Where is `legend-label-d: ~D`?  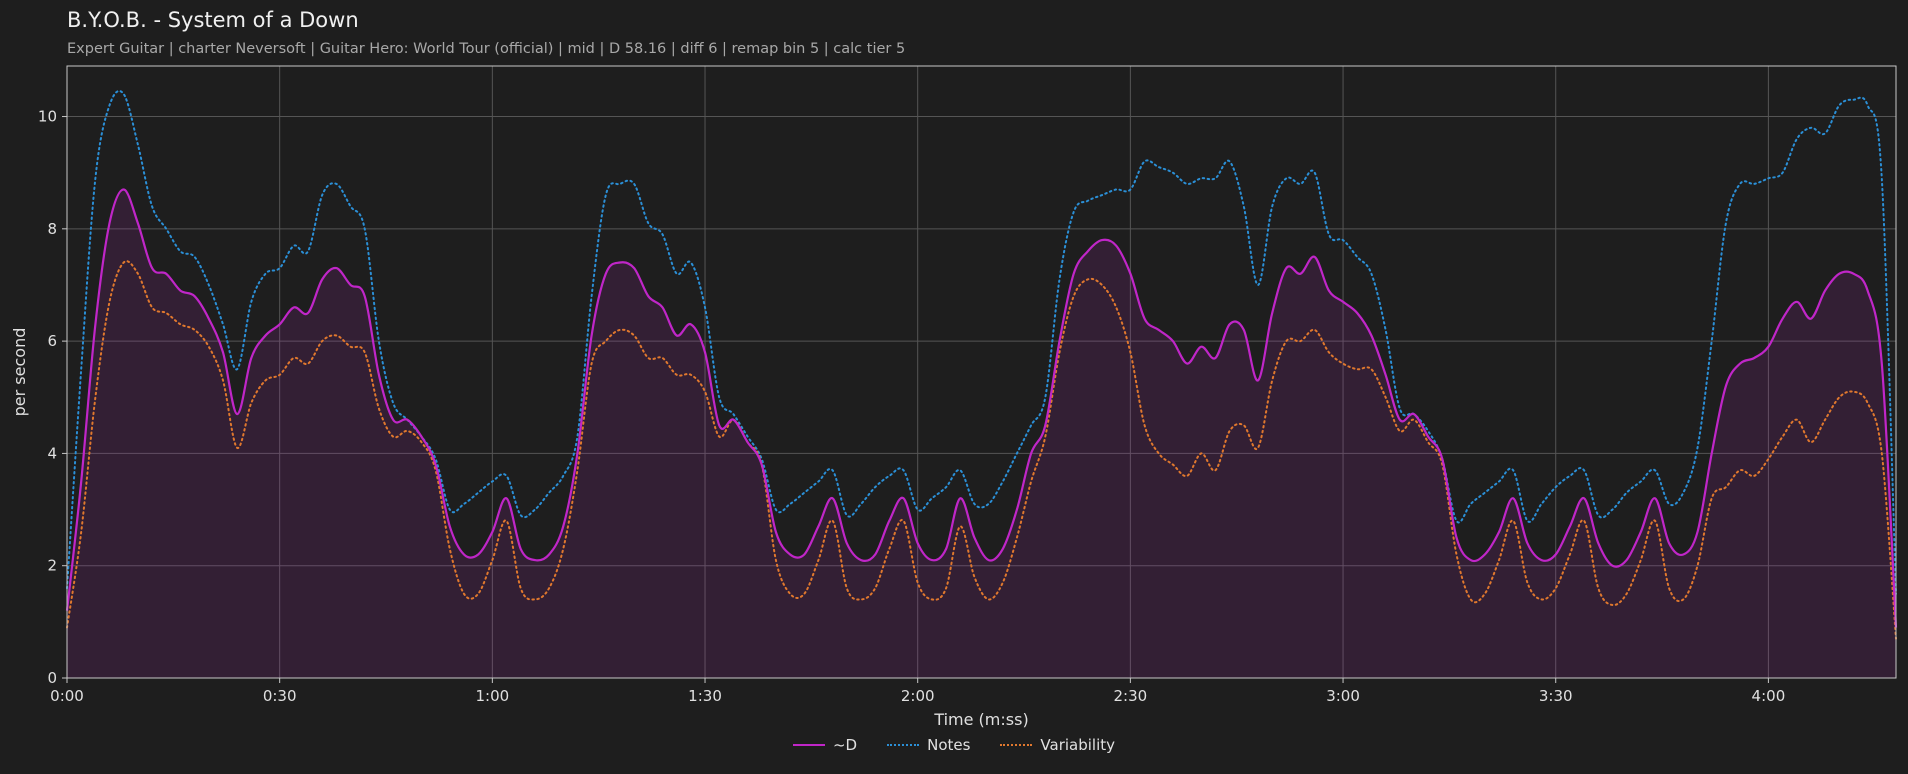 legend-label-d: ~D is located at coordinates (845, 745).